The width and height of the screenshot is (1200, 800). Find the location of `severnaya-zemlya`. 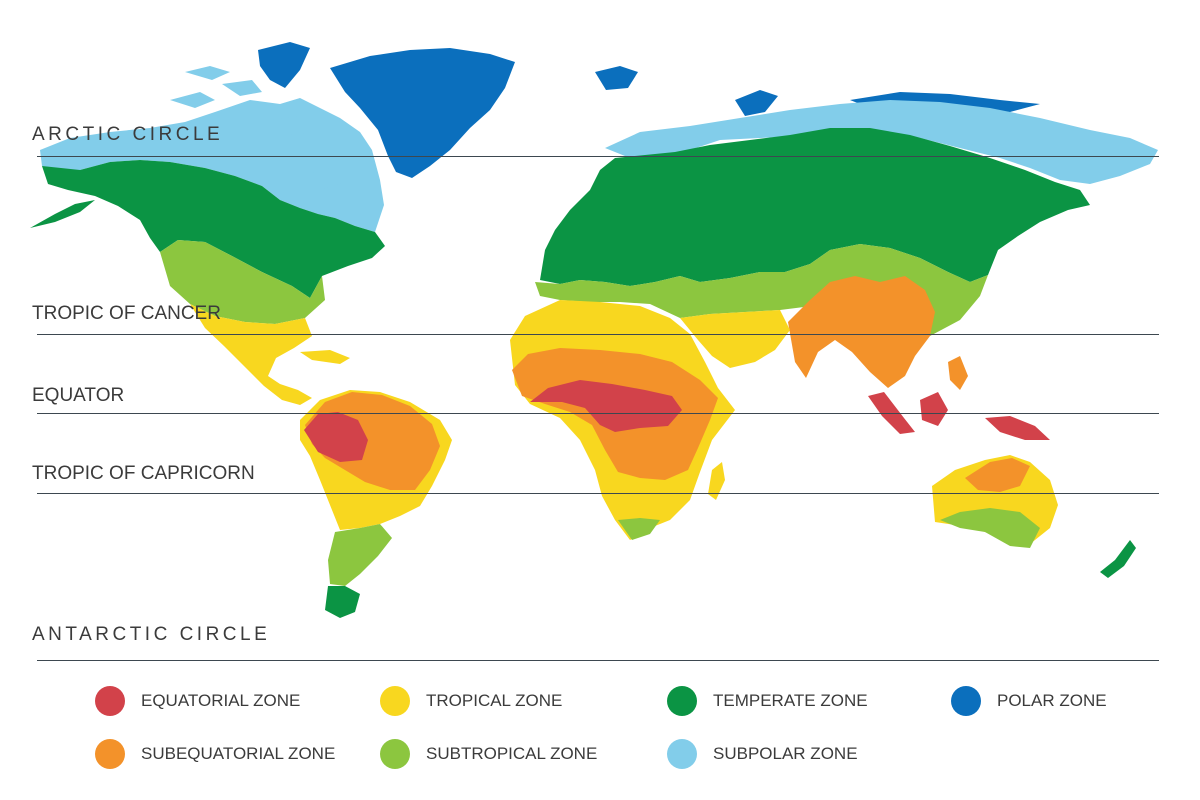

severnaya-zemlya is located at coordinates (756, 103).